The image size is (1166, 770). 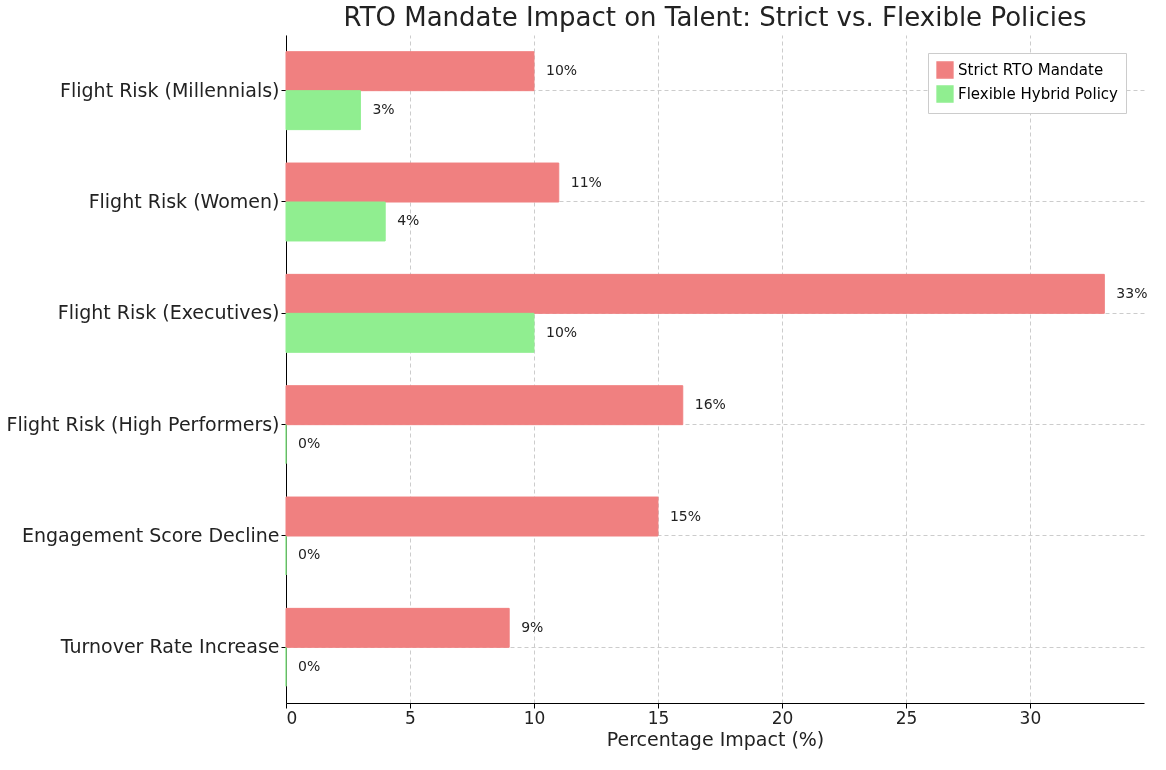 What do you see at coordinates (906, 717) in the screenshot?
I see `x-tick-label: 25` at bounding box center [906, 717].